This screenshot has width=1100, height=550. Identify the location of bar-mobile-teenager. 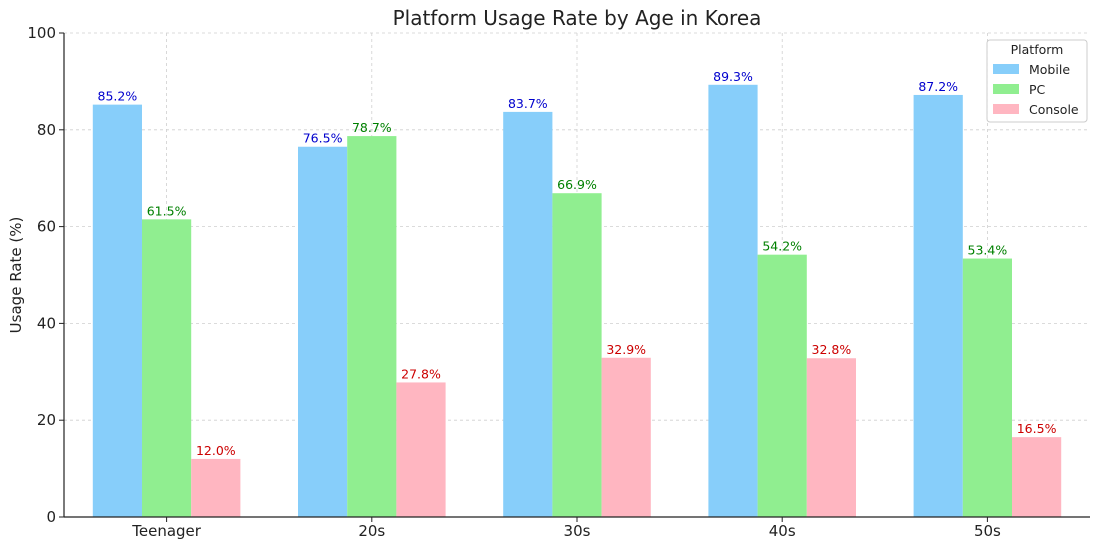
(117, 310).